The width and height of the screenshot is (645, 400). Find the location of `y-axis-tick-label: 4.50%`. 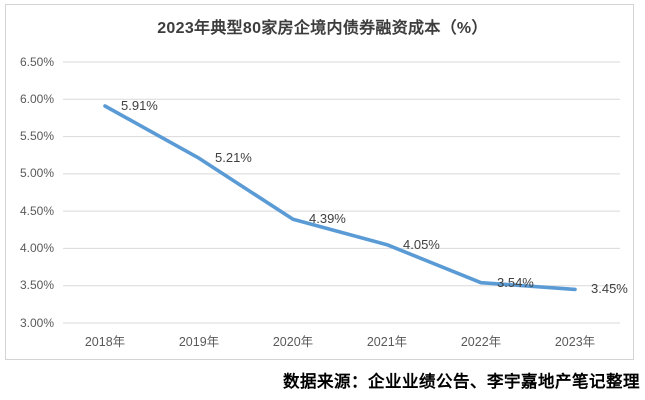

y-axis-tick-label: 4.50% is located at coordinates (36, 210).